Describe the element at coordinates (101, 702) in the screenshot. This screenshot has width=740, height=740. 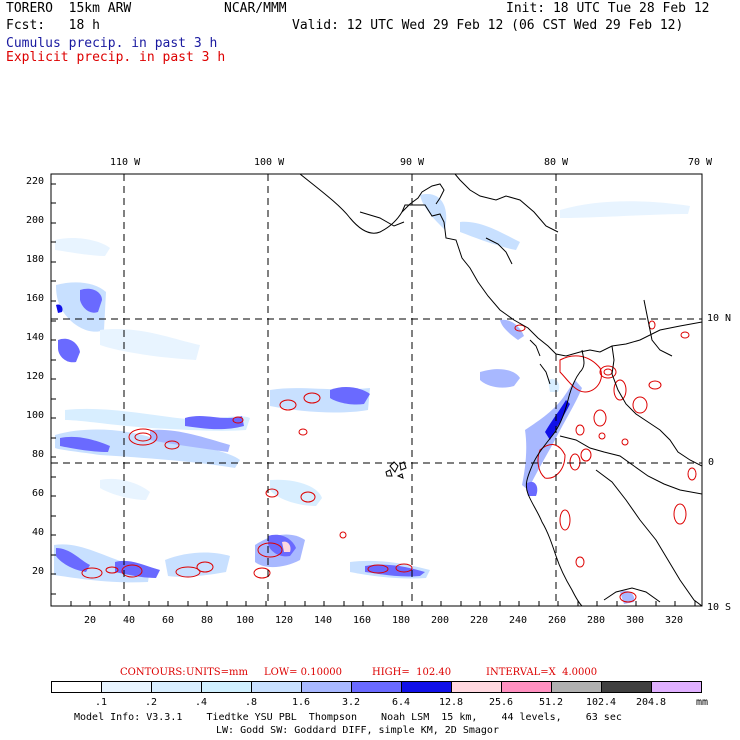
I see `colorbar-label: .1` at that location.